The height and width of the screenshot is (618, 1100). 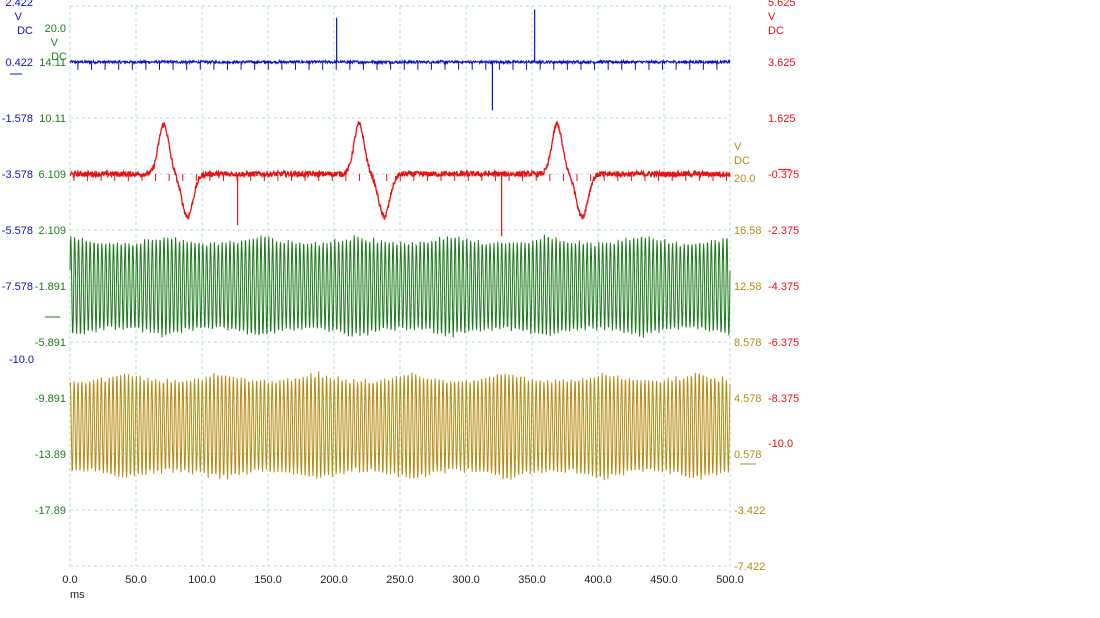 I want to click on x-tick-label: 450.0, so click(x=664, y=580).